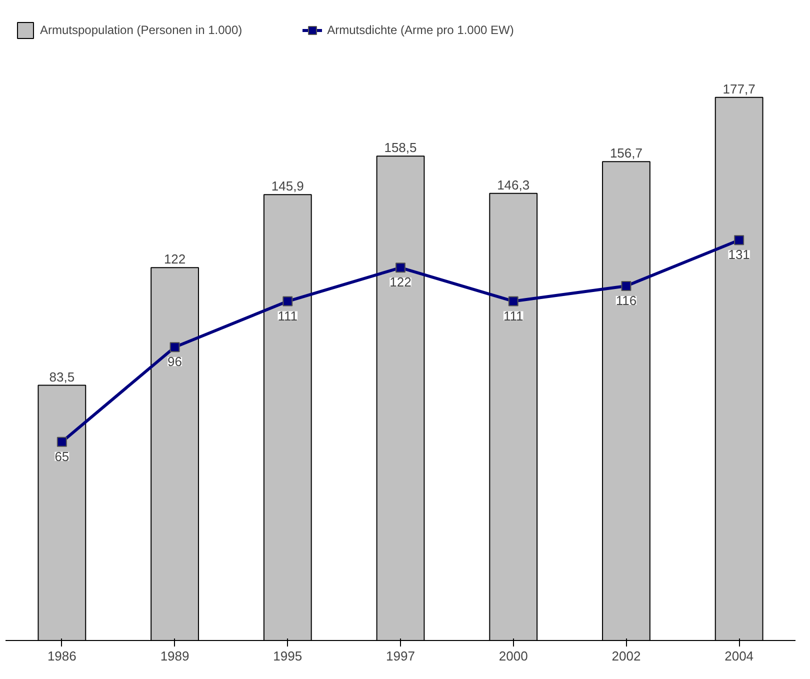 This screenshot has height=679, width=810. What do you see at coordinates (739, 656) in the screenshot?
I see `x-tick-label: 2004` at bounding box center [739, 656].